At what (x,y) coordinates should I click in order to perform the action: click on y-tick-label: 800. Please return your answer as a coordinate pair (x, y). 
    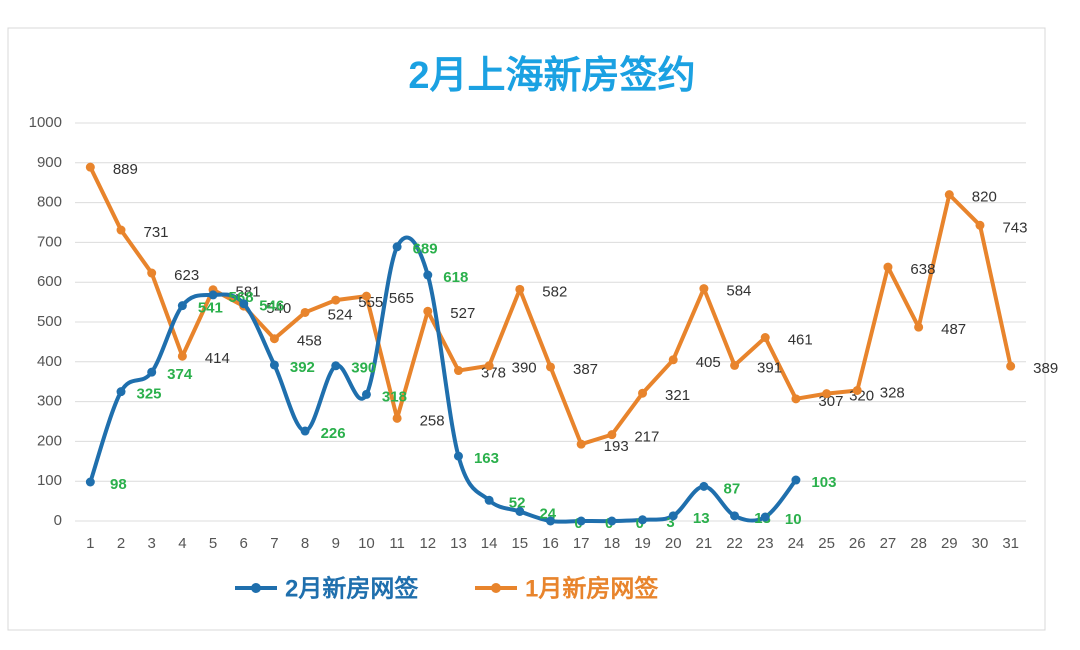
    Looking at the image, I should click on (49, 202).